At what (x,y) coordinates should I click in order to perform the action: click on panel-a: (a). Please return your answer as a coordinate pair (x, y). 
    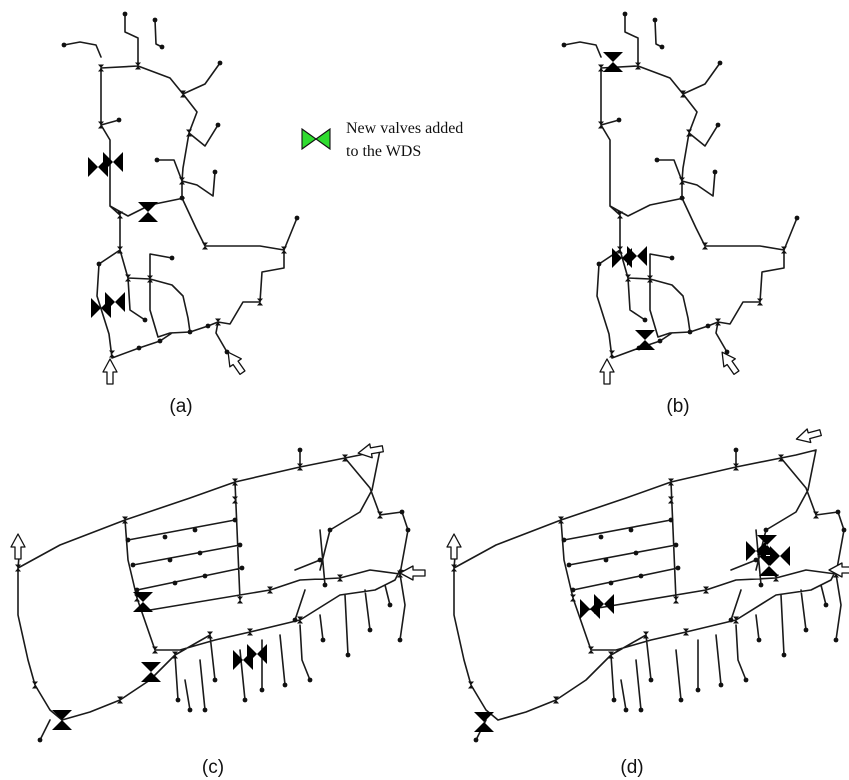
    Looking at the image, I should click on (181, 214).